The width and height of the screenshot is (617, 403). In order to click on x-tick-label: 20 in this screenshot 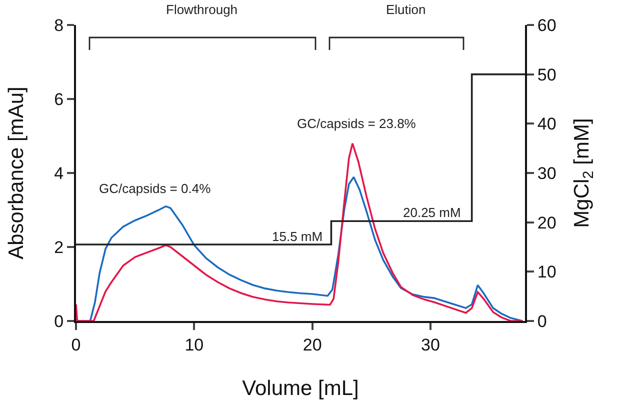, I will do `click(312, 344)`.